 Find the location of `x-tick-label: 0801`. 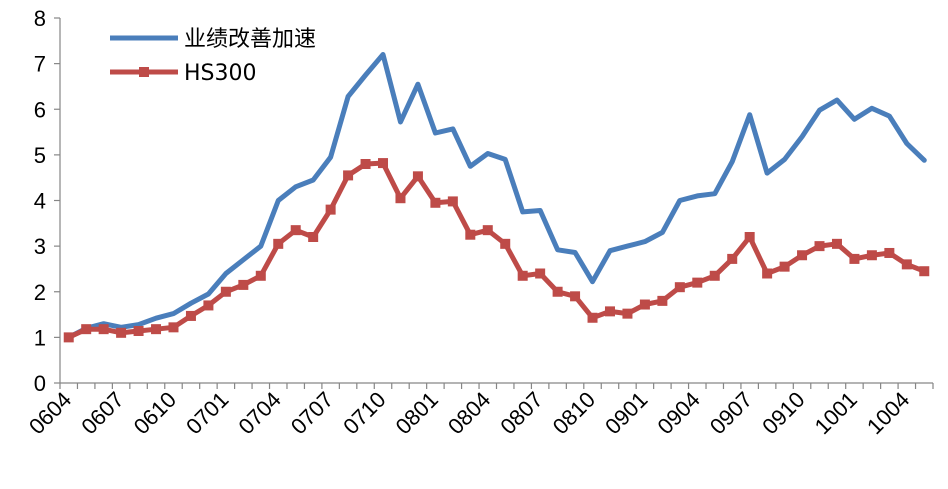

x-tick-label: 0801 is located at coordinates (417, 413).